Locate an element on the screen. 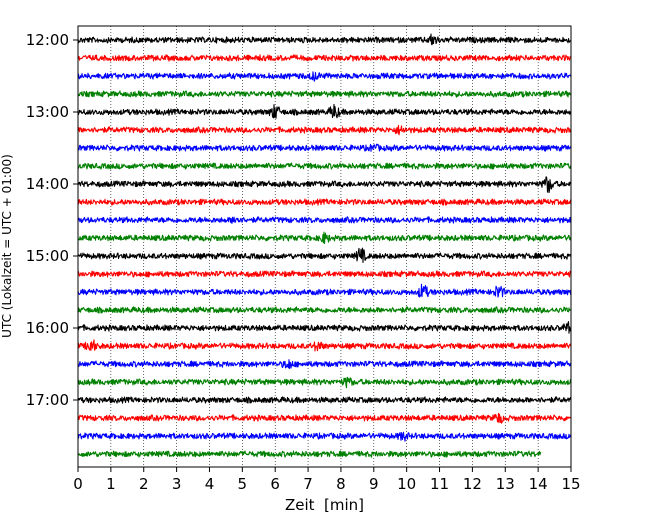 The height and width of the screenshot is (524, 650). y-tick-label: 17:00 is located at coordinates (47, 400).